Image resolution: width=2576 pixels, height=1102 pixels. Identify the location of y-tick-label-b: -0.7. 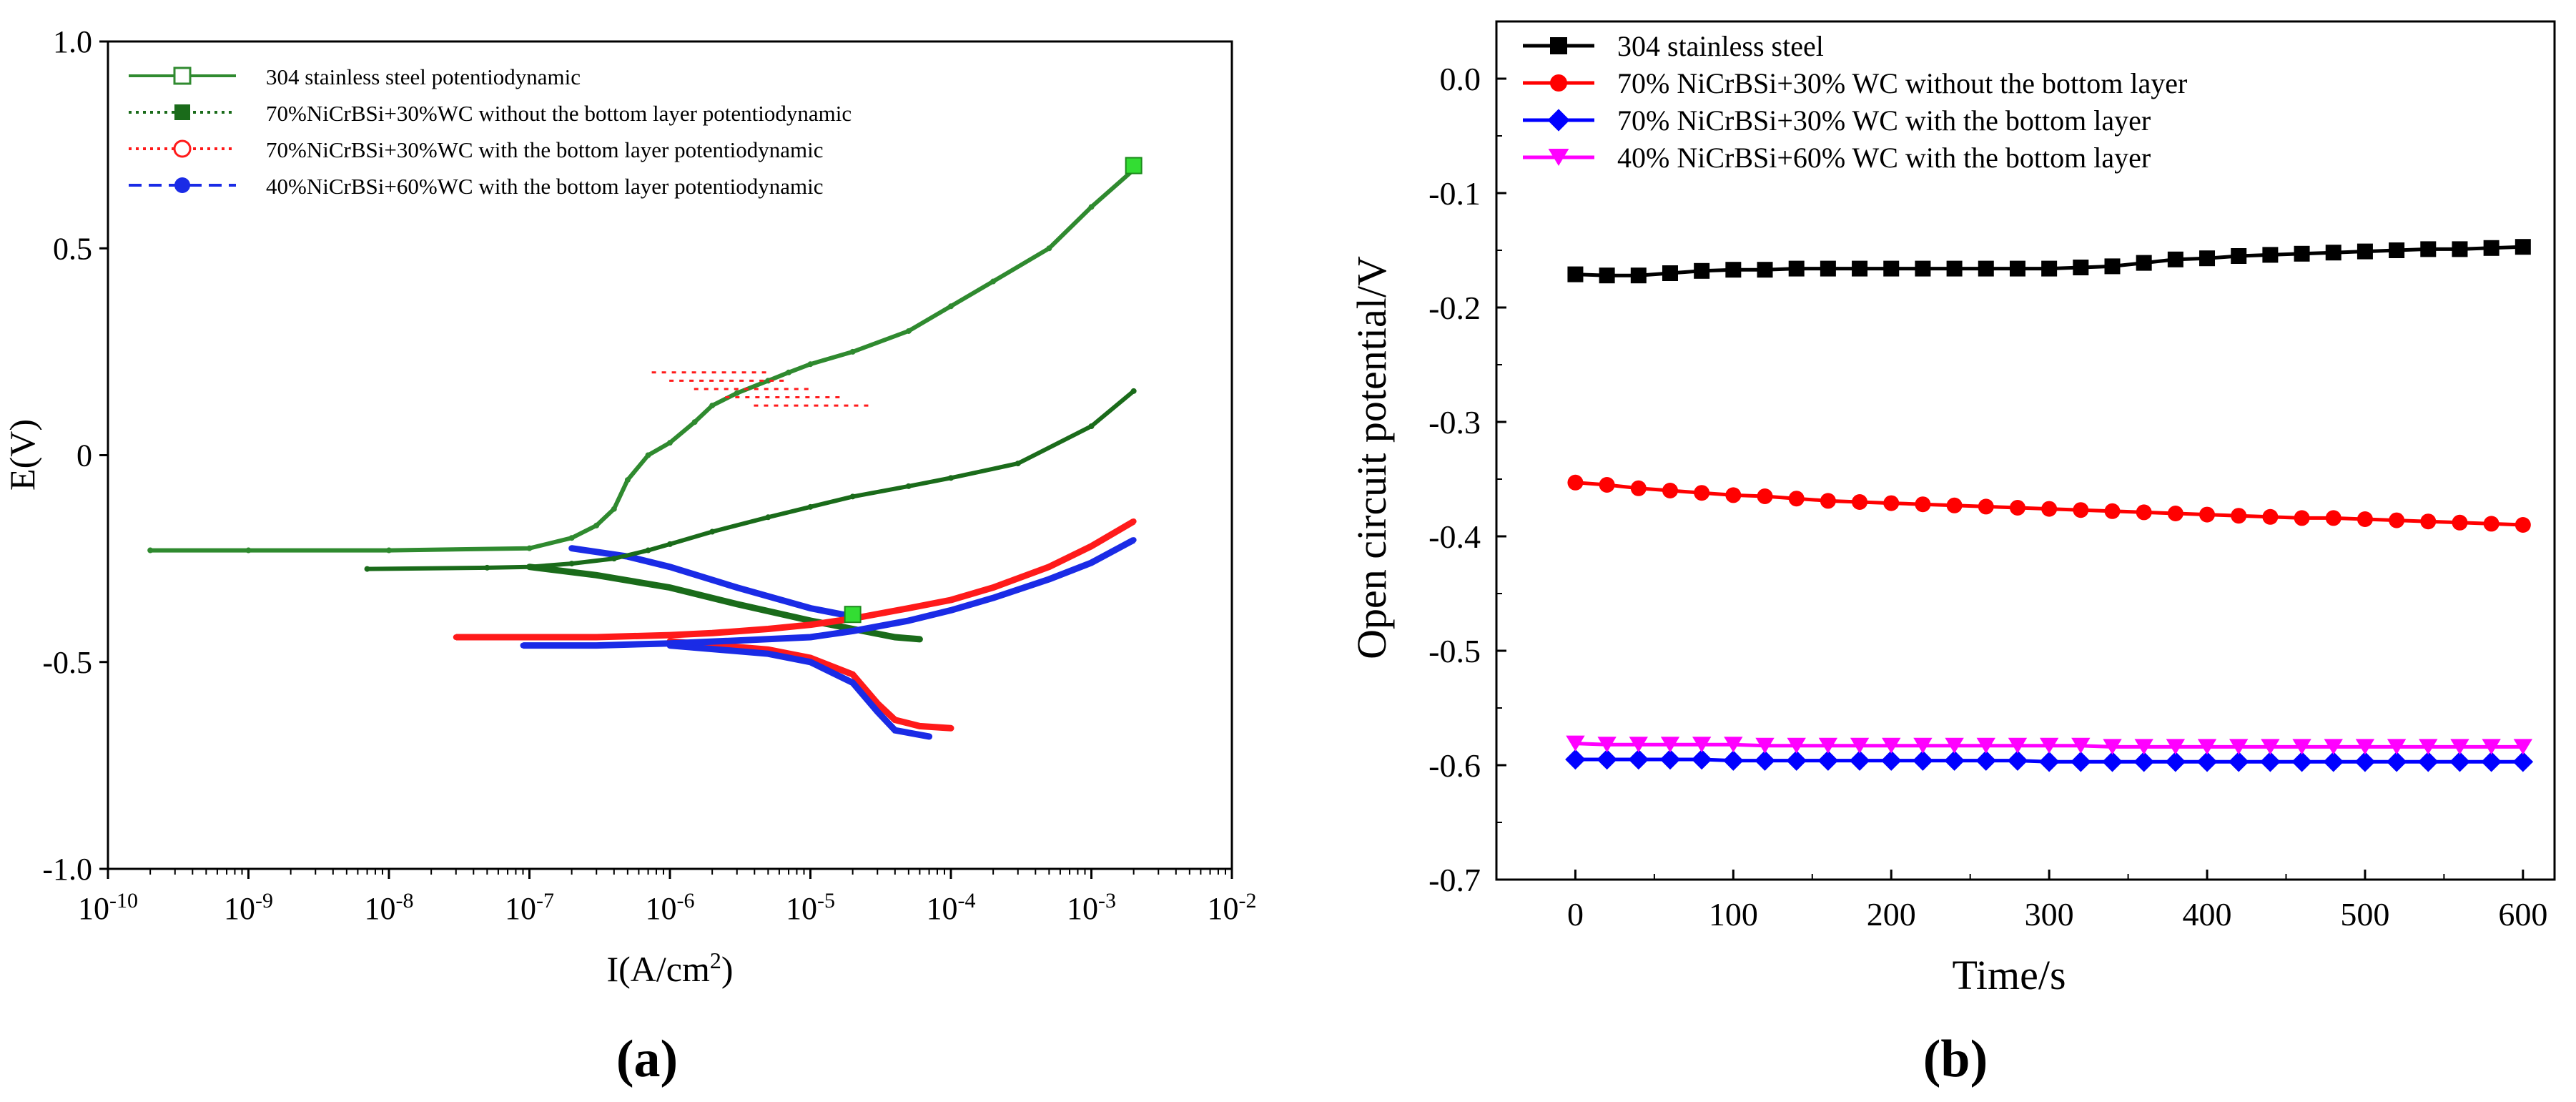
(1454, 880).